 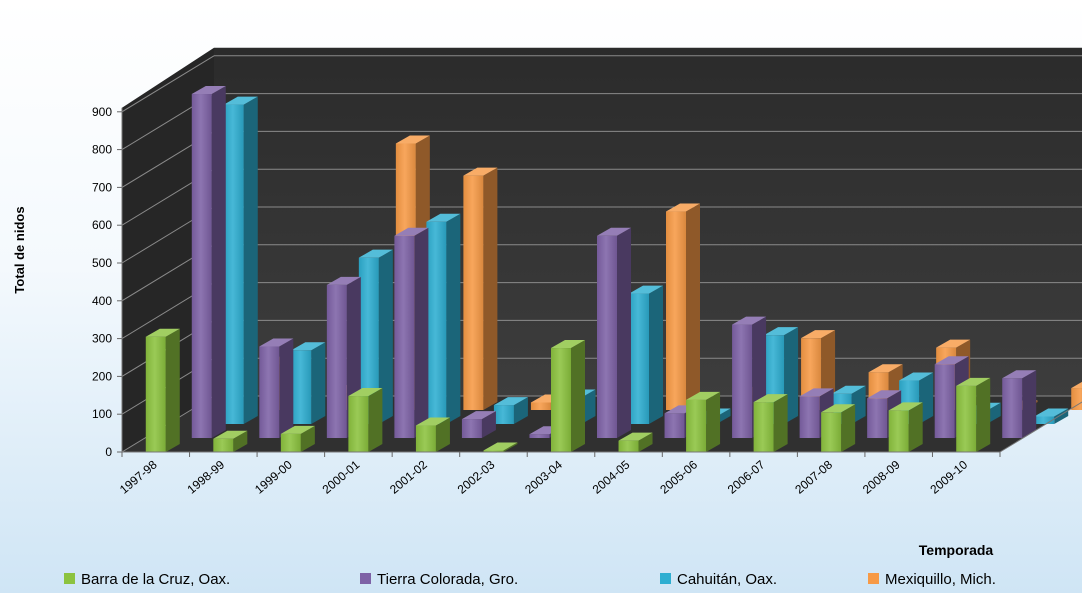 What do you see at coordinates (102, 150) in the screenshot?
I see `y-tick-label: 800` at bounding box center [102, 150].